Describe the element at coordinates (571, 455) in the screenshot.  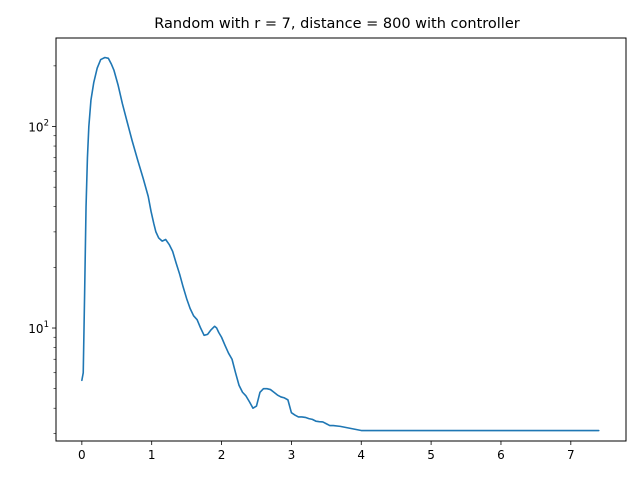
I see `x-tick-label: 7` at that location.